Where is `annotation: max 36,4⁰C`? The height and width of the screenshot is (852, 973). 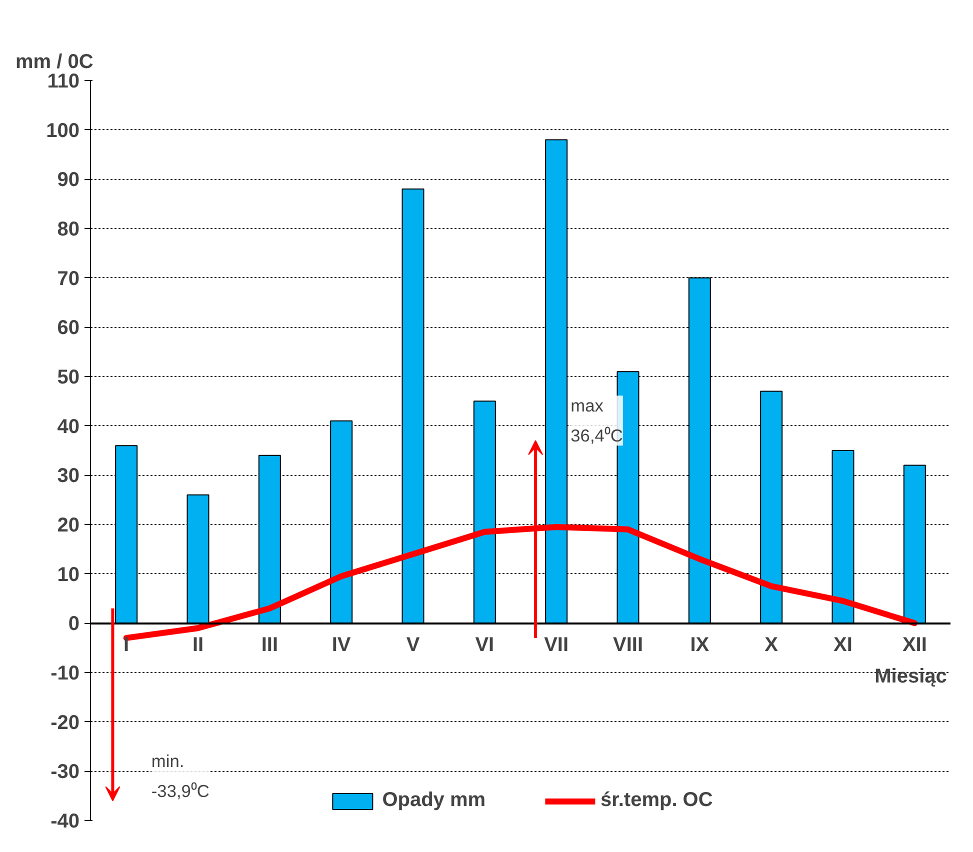
annotation: max 36,4⁰C is located at coordinates (596, 421).